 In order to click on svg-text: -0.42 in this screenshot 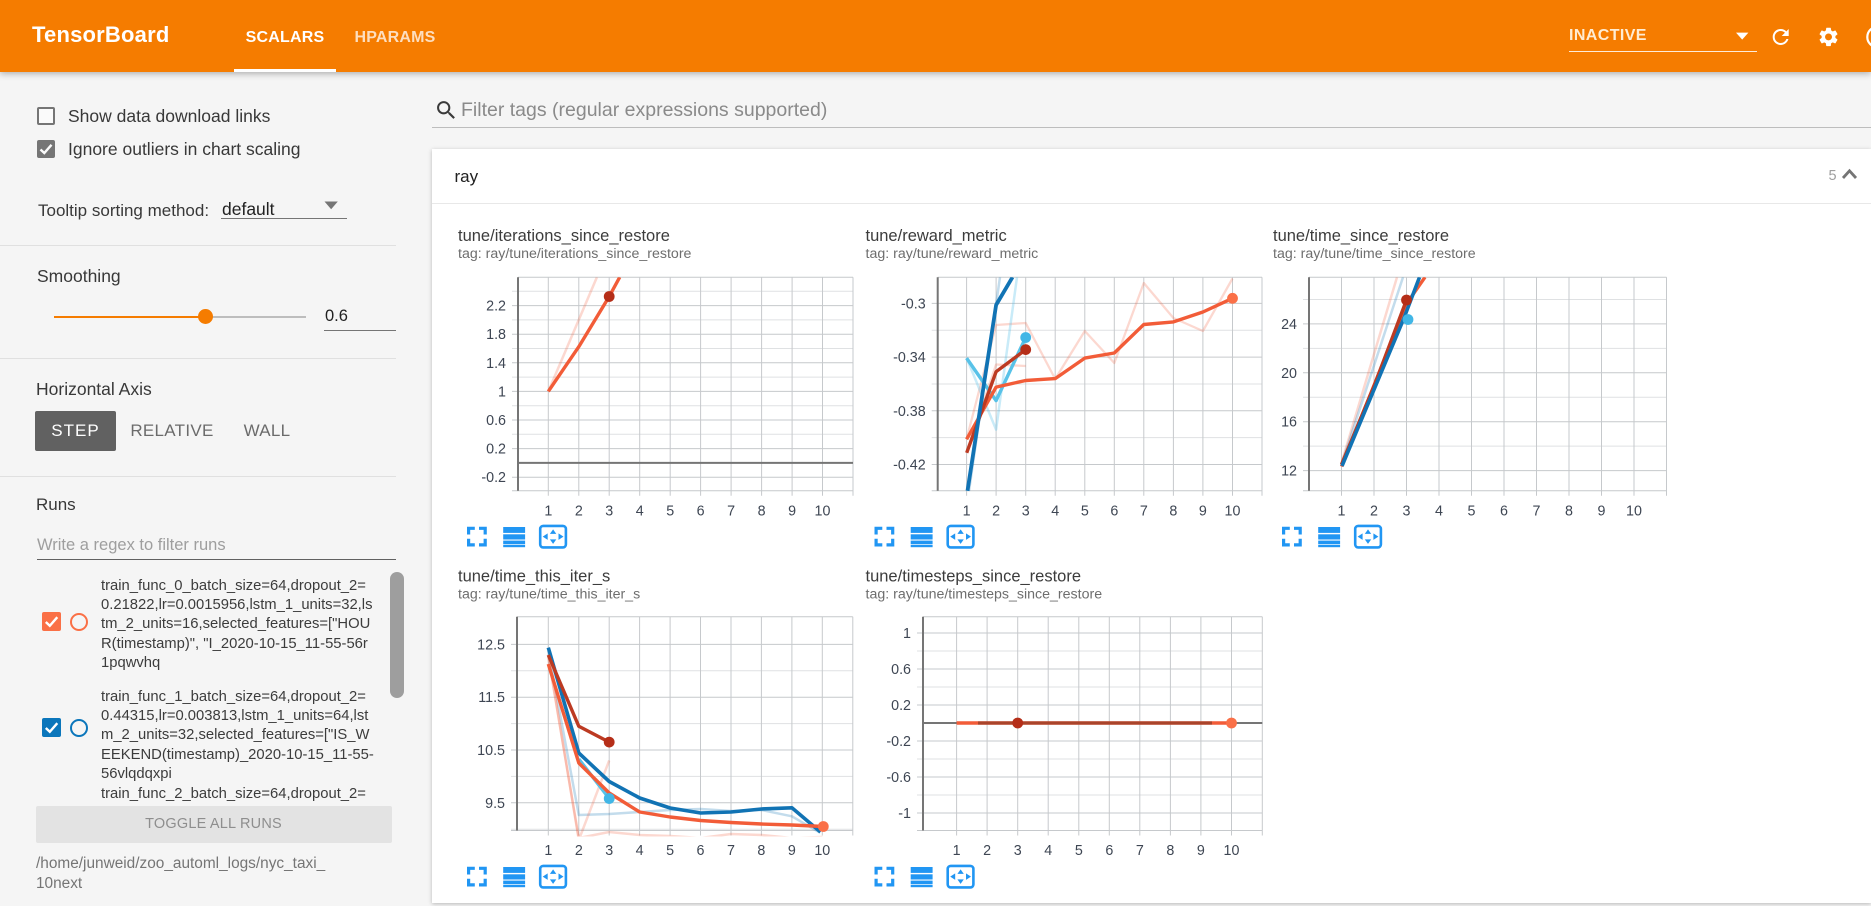, I will do `click(909, 466)`.